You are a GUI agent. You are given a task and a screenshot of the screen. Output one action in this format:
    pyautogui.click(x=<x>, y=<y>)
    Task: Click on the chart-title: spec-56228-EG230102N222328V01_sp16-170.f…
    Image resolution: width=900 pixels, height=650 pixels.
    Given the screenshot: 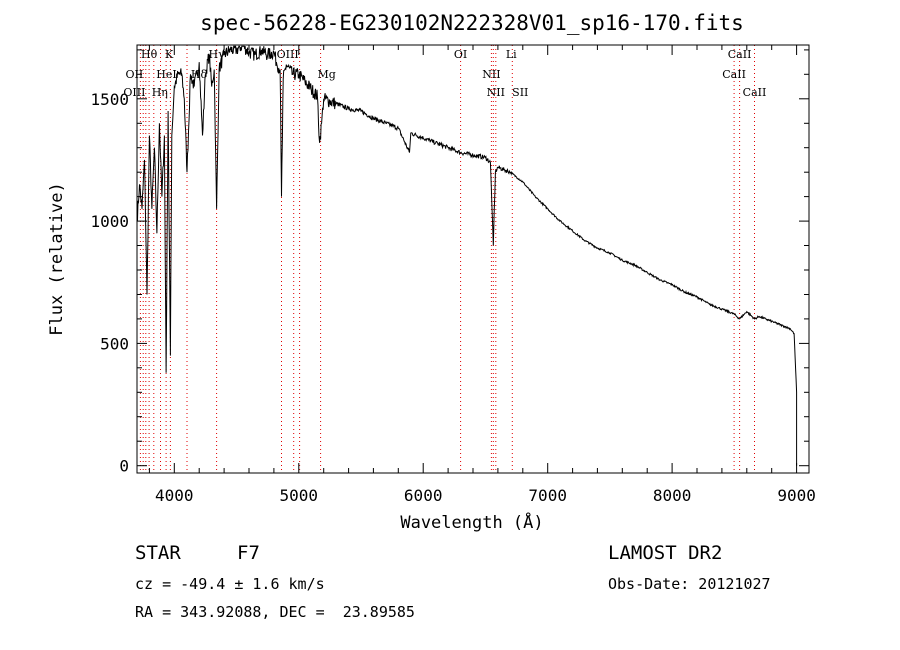 What is the action you would take?
    pyautogui.click(x=472, y=23)
    